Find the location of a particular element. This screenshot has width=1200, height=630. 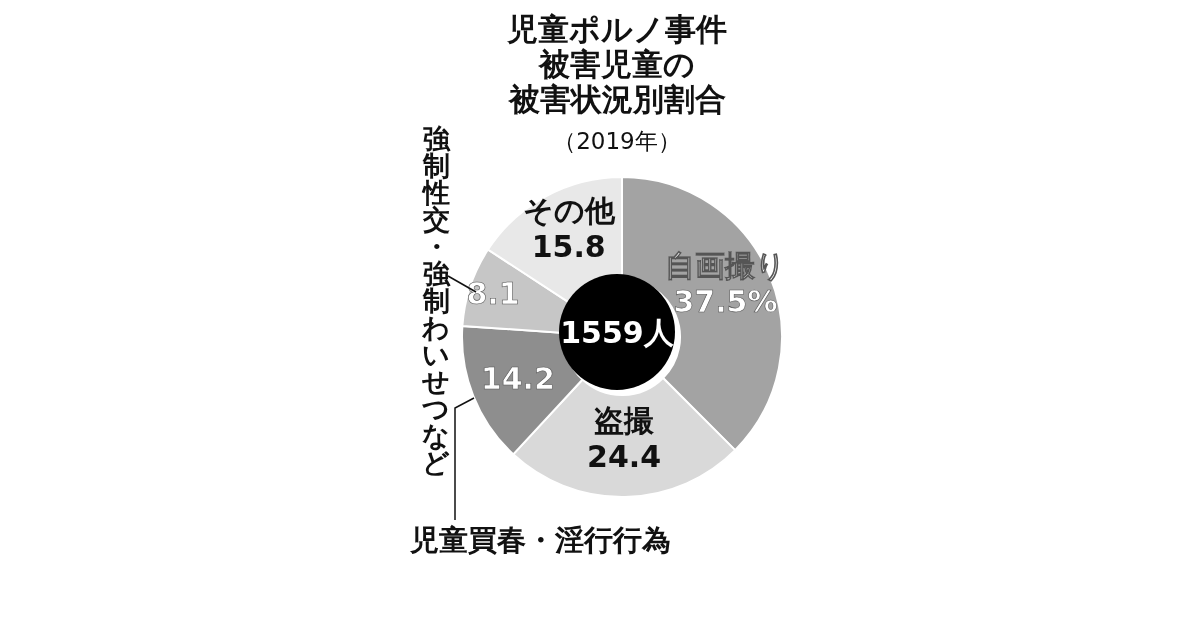

data-label: 37.5% is located at coordinates (725, 302).